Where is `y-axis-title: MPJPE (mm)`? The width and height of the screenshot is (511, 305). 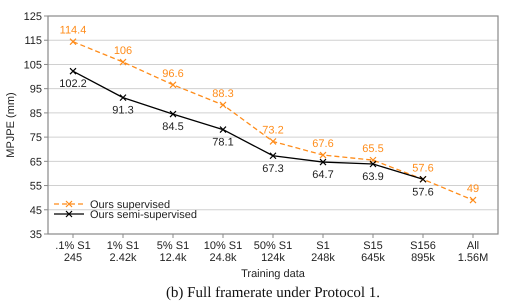 y-axis-title: MPJPE (mm) is located at coordinates (11, 125).